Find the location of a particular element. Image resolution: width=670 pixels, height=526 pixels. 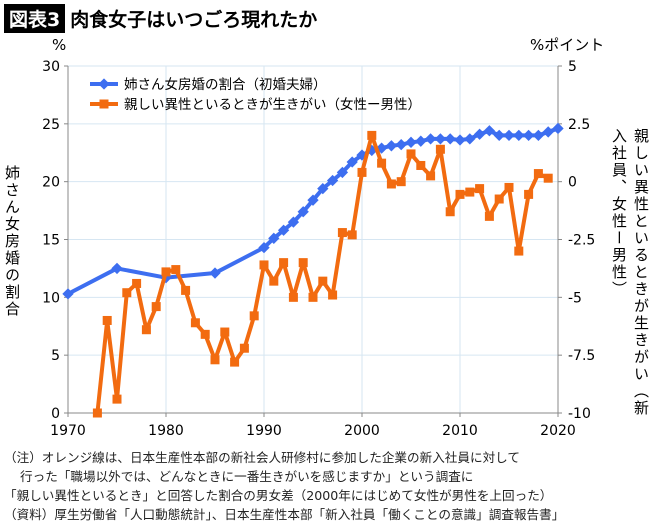

legend-label: 親しい異性といるときが生きがい（女性ー男性） is located at coordinates (272, 104).